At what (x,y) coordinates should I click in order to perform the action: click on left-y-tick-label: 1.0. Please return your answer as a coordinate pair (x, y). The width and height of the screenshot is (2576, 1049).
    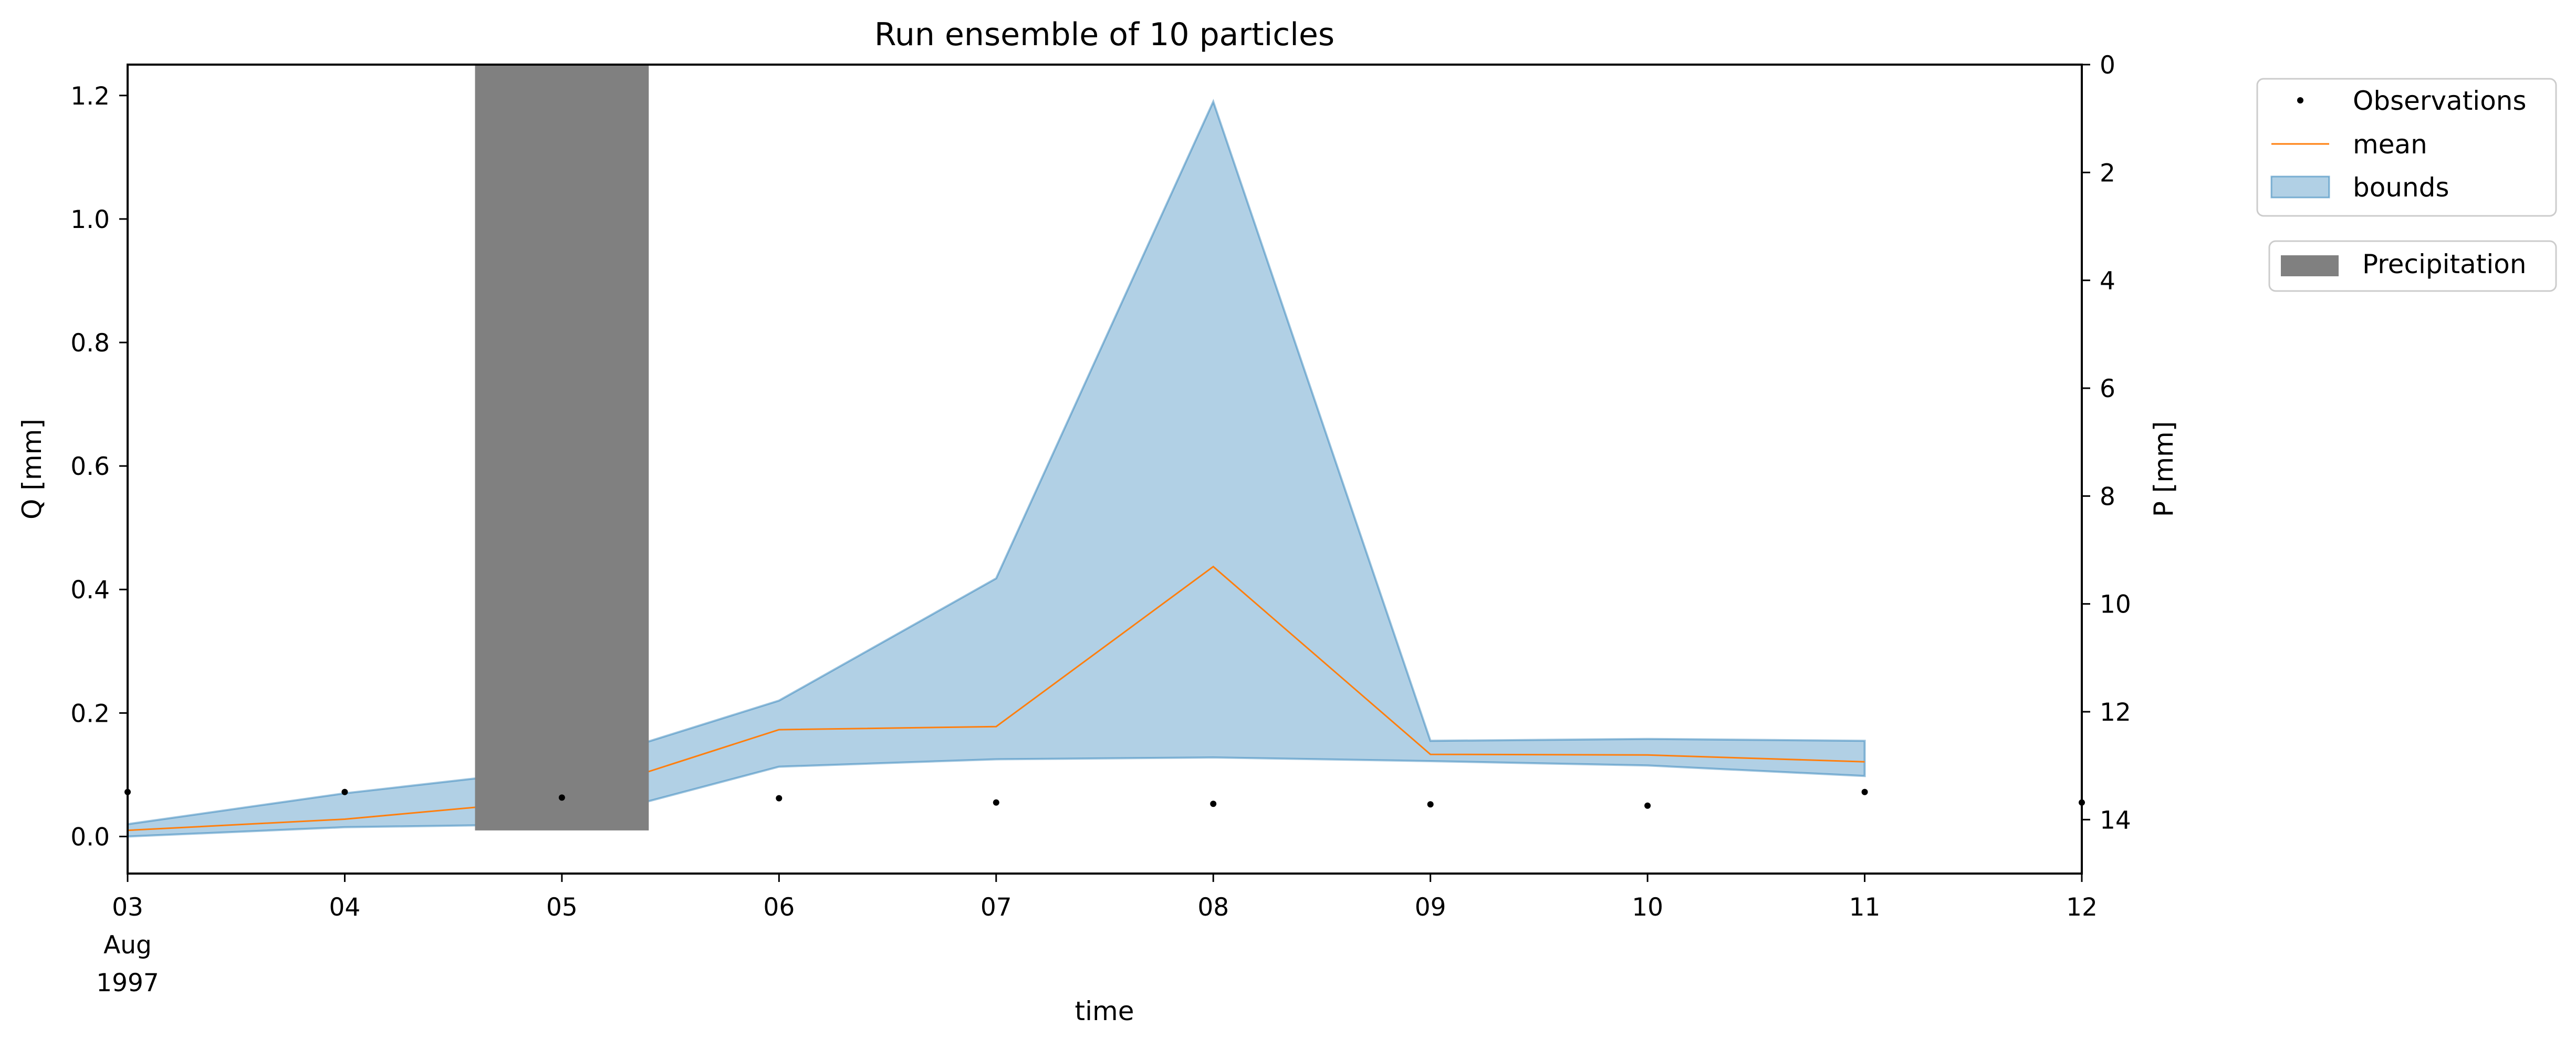
    Looking at the image, I should click on (90, 219).